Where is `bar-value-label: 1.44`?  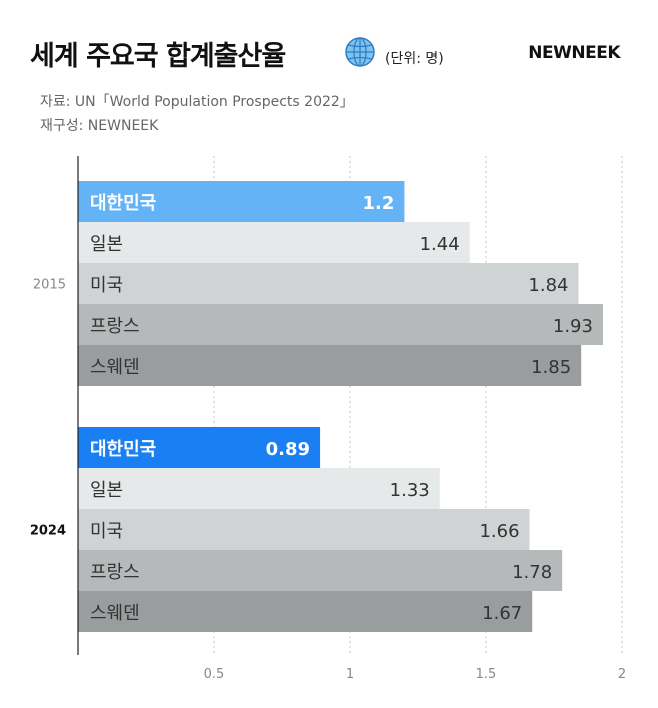
bar-value-label: 1.44 is located at coordinates (440, 244).